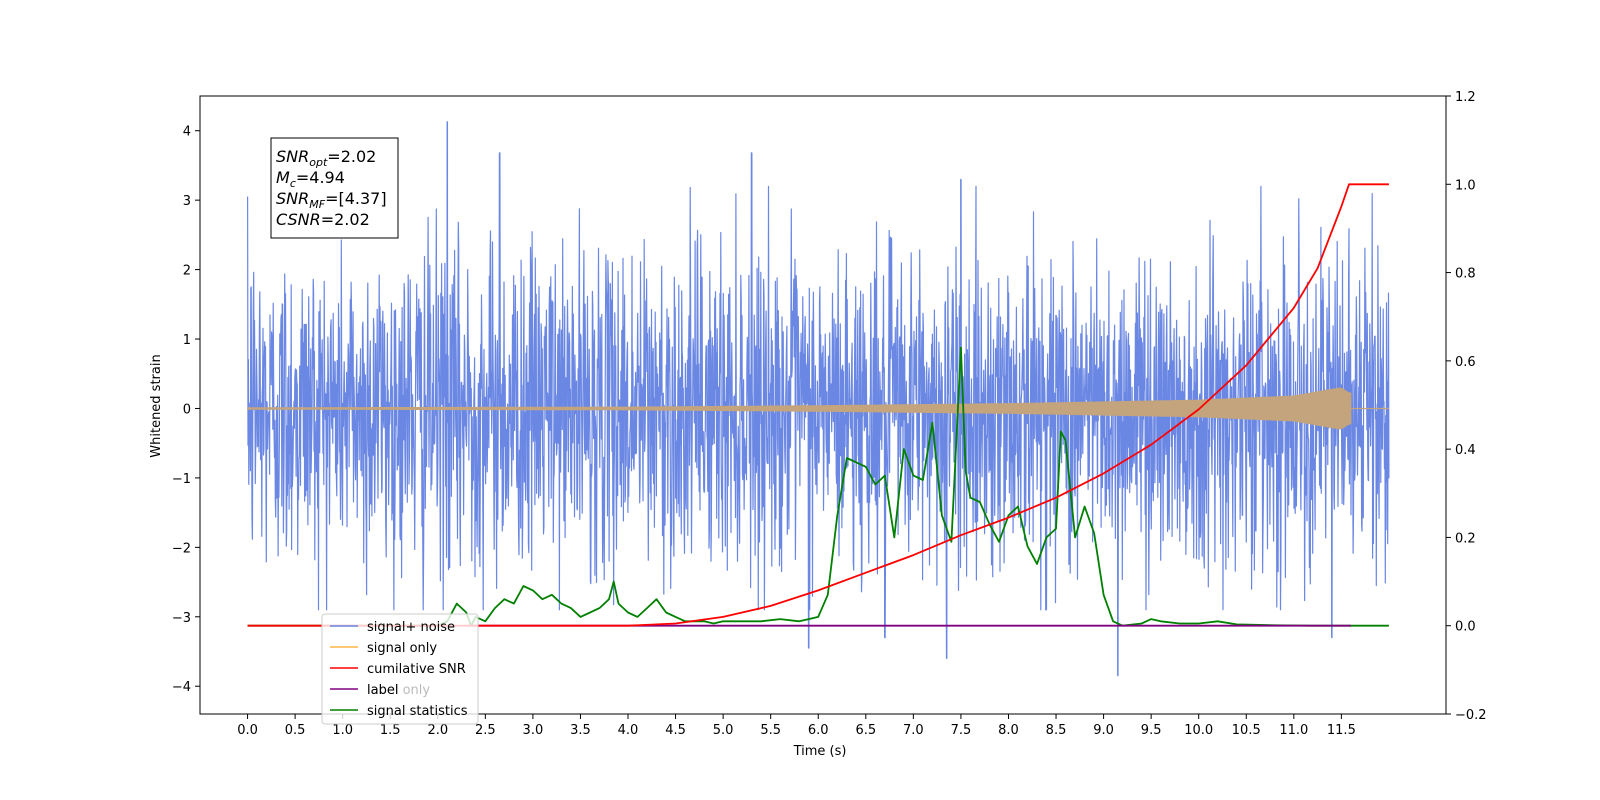  I want to click on legend-entry: cumilative SNR, so click(416, 669).